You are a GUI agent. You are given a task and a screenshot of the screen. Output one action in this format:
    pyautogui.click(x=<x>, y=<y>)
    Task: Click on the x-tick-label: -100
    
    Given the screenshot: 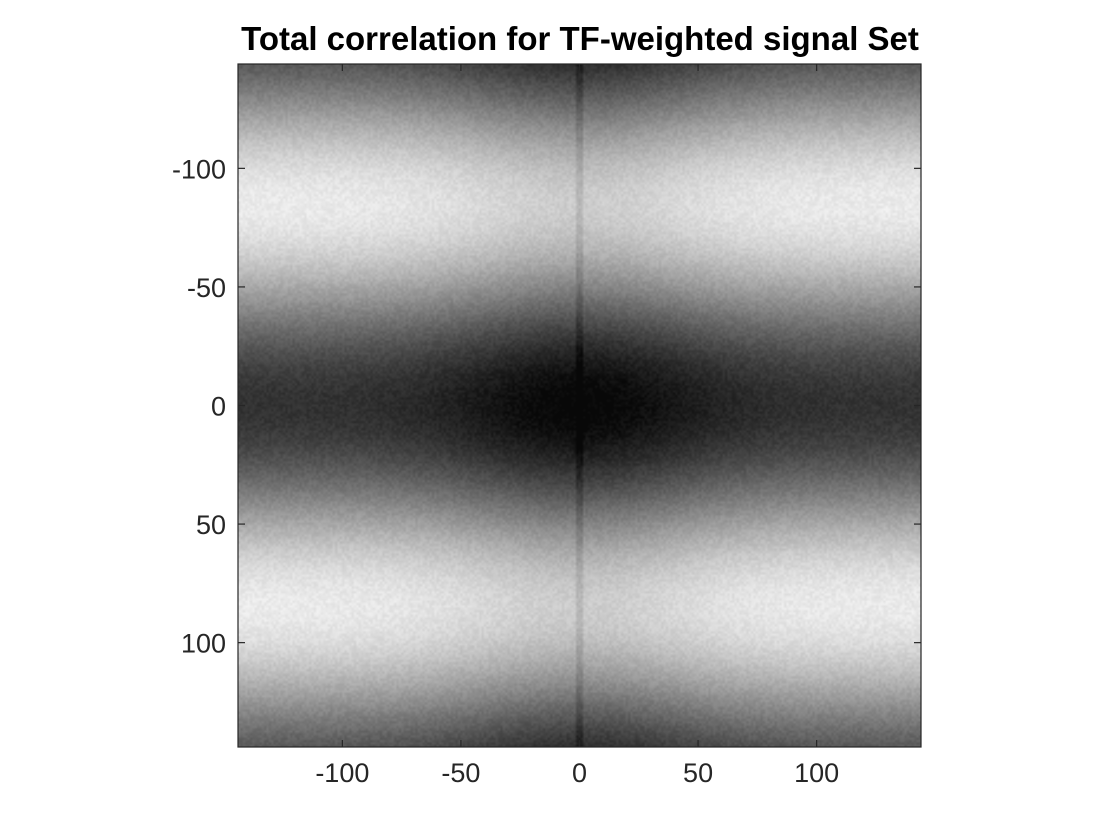 What is the action you would take?
    pyautogui.click(x=342, y=773)
    